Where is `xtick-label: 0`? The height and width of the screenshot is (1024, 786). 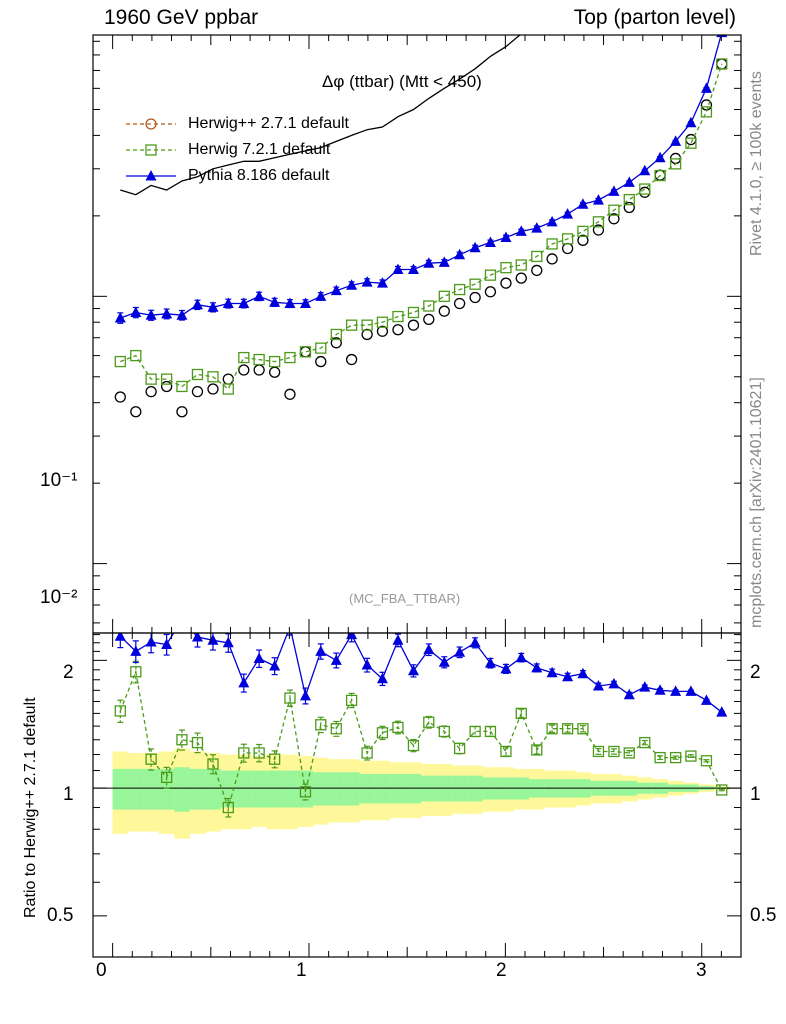 xtick-label: 0 is located at coordinates (101, 970).